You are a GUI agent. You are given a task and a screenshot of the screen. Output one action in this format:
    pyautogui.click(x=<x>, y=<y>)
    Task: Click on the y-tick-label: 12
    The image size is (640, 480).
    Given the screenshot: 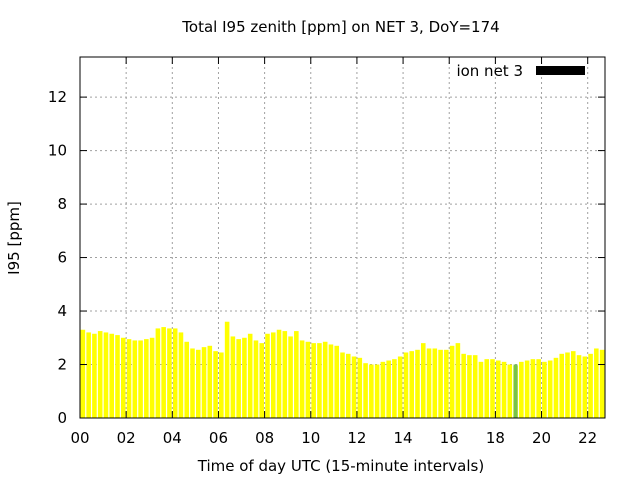 What is the action you would take?
    pyautogui.click(x=57, y=97)
    